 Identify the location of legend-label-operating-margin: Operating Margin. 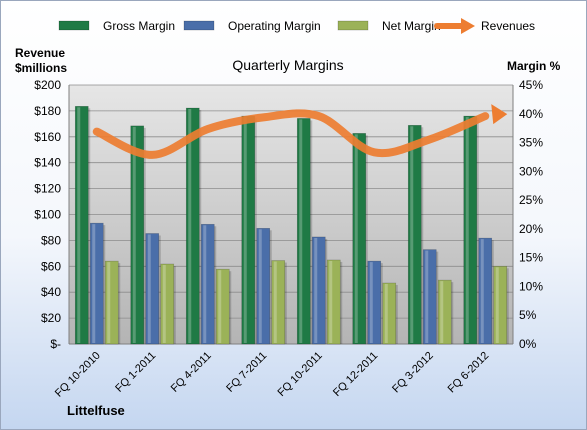
(274, 26).